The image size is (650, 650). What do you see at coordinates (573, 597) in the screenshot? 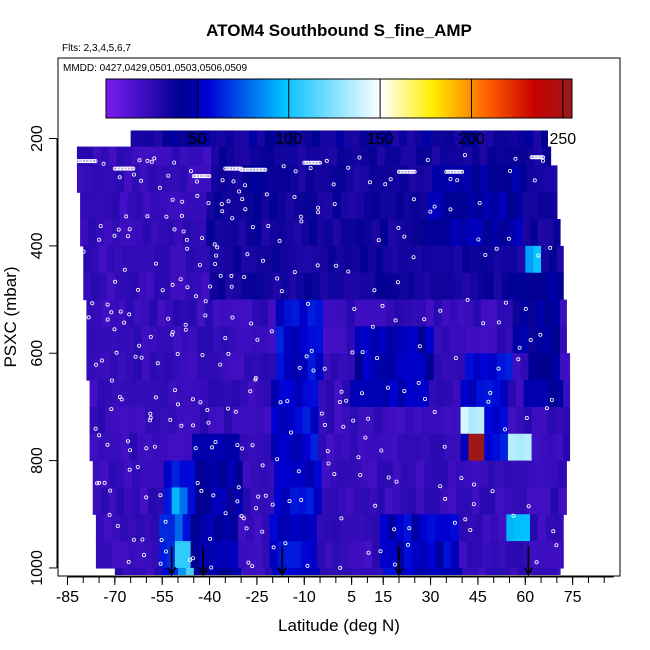
I see `x-tick-label: 75` at bounding box center [573, 597].